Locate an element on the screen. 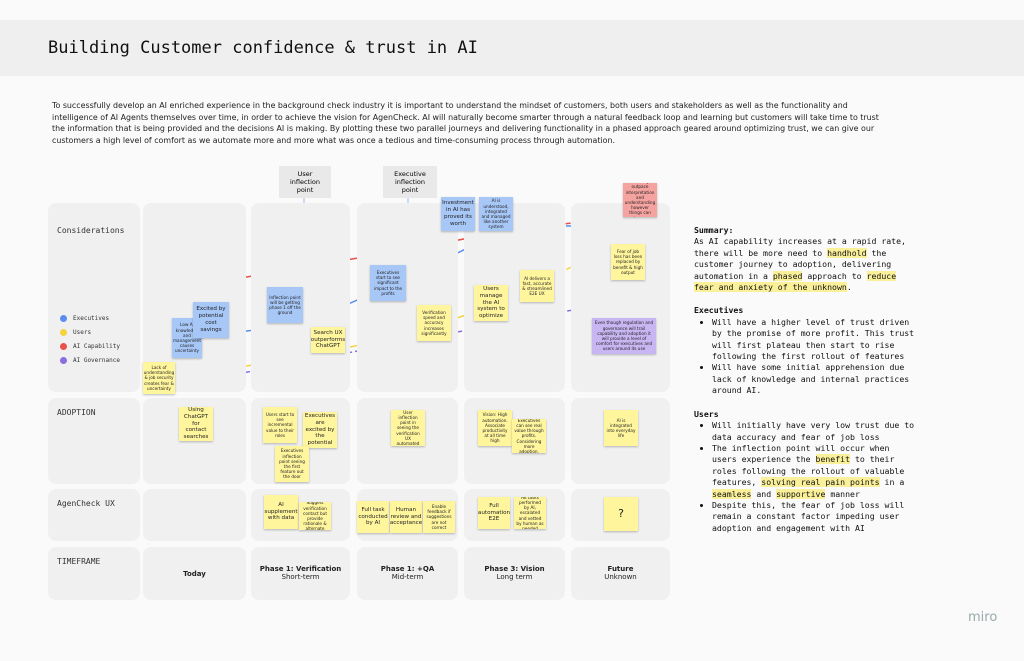 The width and height of the screenshot is (1024, 661). legend-item: Users is located at coordinates (75, 332).